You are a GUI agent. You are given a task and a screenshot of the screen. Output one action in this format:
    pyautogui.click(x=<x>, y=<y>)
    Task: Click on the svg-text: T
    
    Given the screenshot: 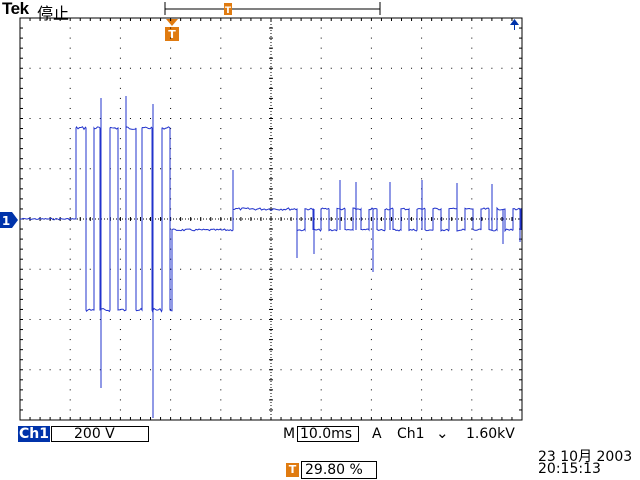 What is the action you would take?
    pyautogui.click(x=228, y=11)
    